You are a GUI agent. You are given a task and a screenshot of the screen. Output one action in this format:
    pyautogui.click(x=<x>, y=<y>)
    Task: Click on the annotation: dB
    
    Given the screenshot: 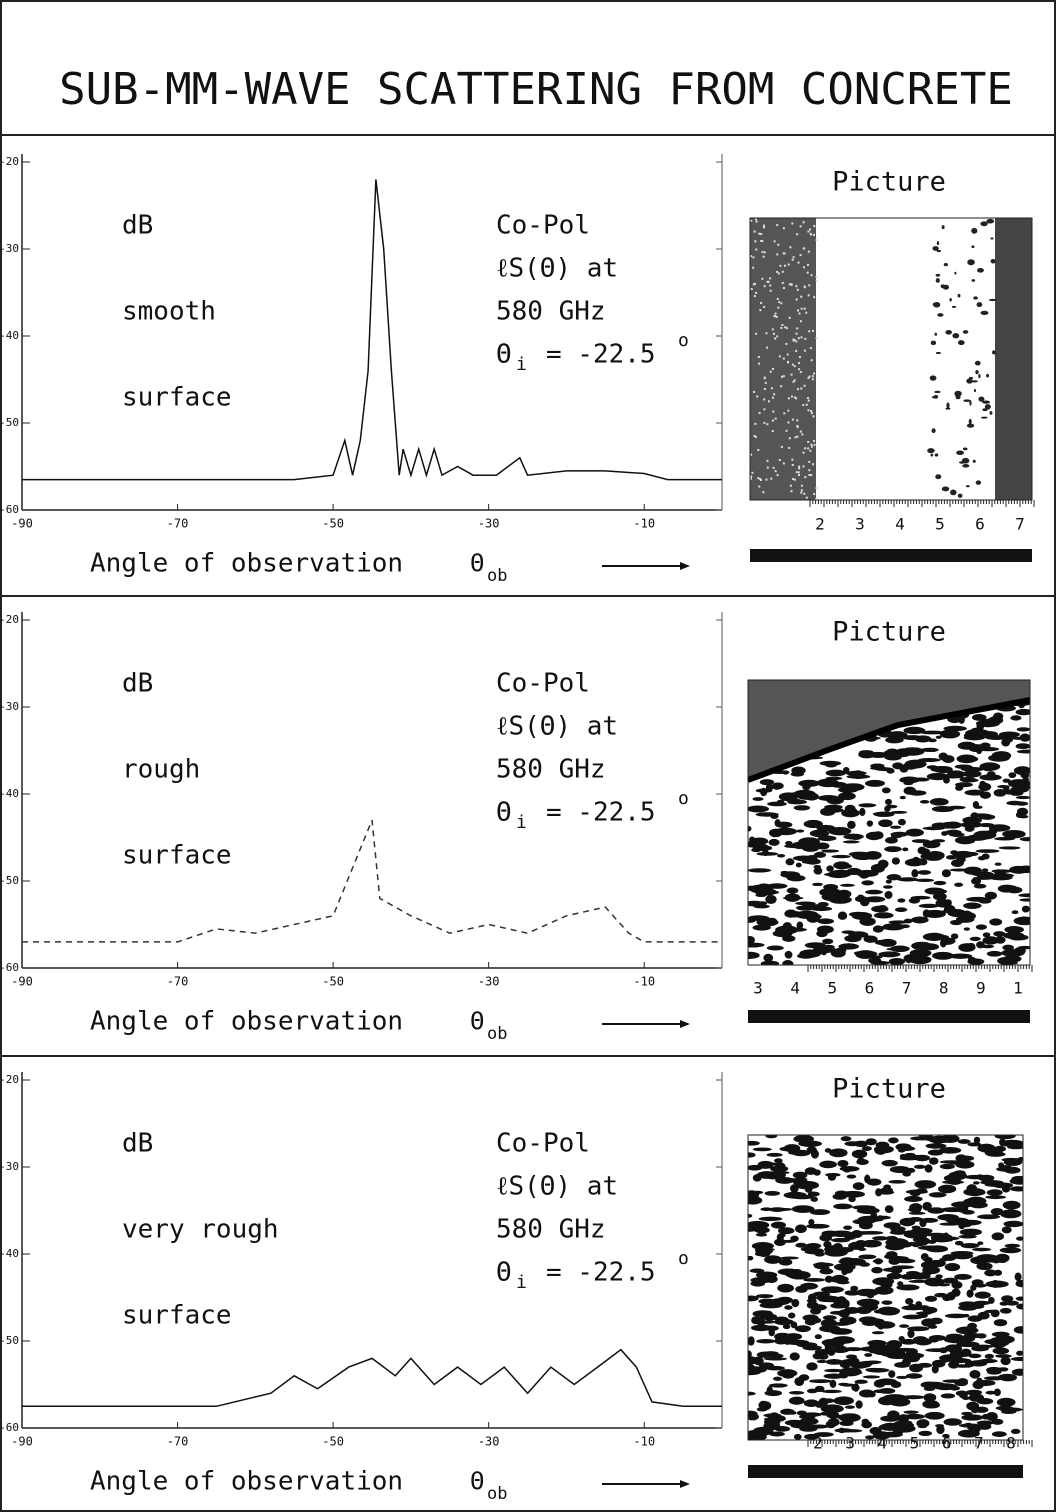 What is the action you would take?
    pyautogui.click(x=137, y=226)
    